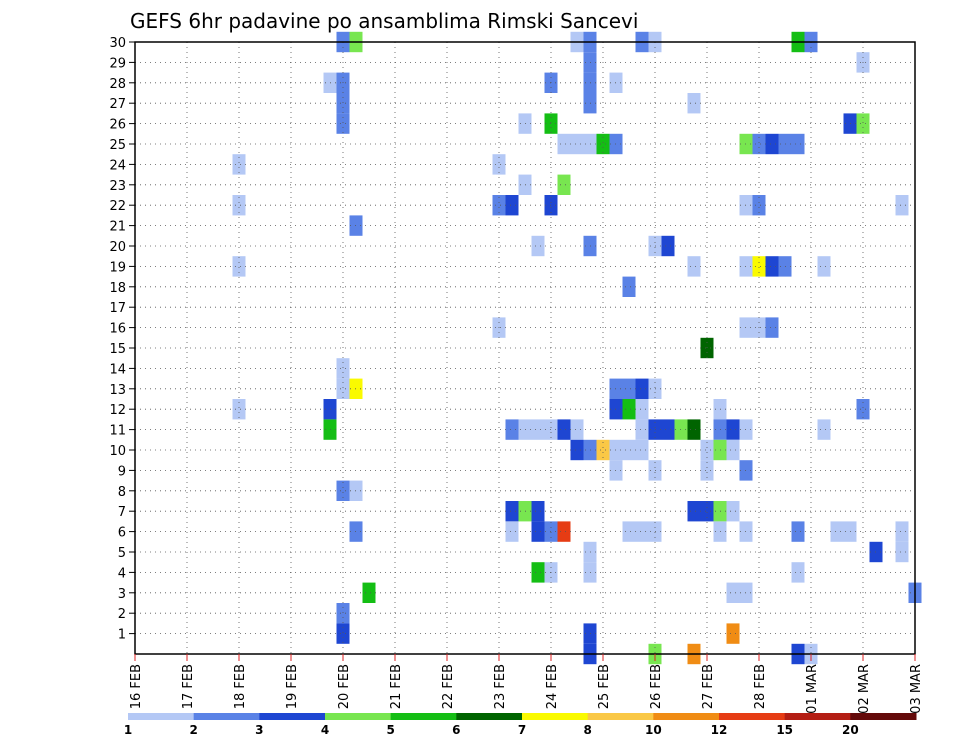  I want to click on x-tick-label: 18 FEB, so click(240, 686).